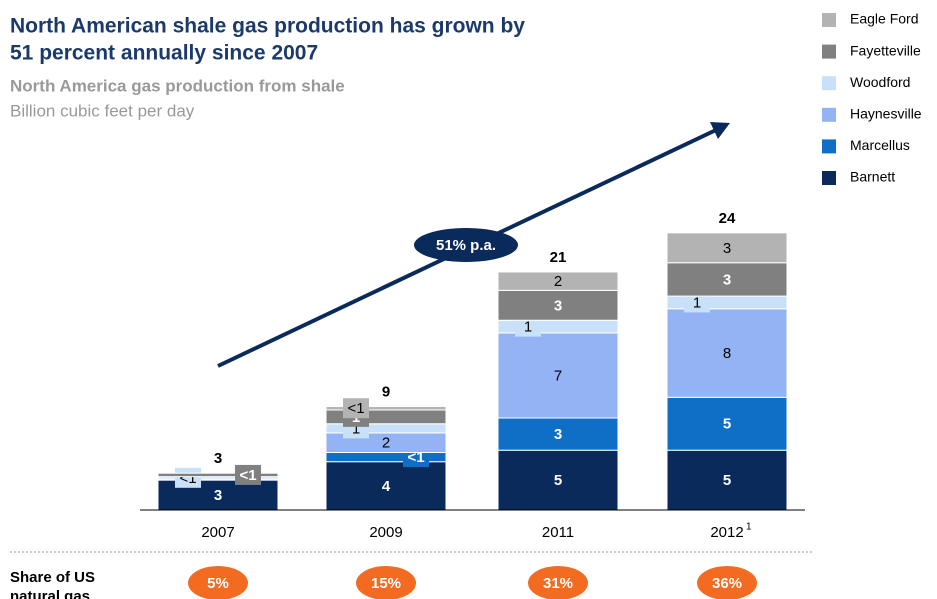  I want to click on legend-label: Fayetteville, so click(885, 50).